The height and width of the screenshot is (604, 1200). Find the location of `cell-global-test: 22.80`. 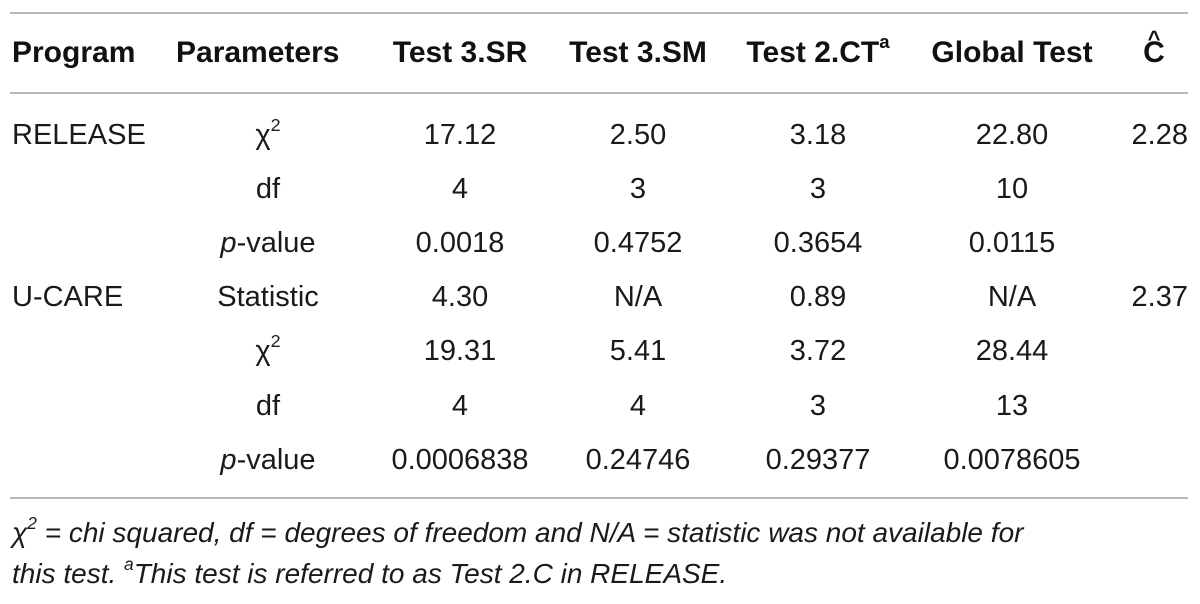

cell-global-test: 22.80 is located at coordinates (1012, 135).